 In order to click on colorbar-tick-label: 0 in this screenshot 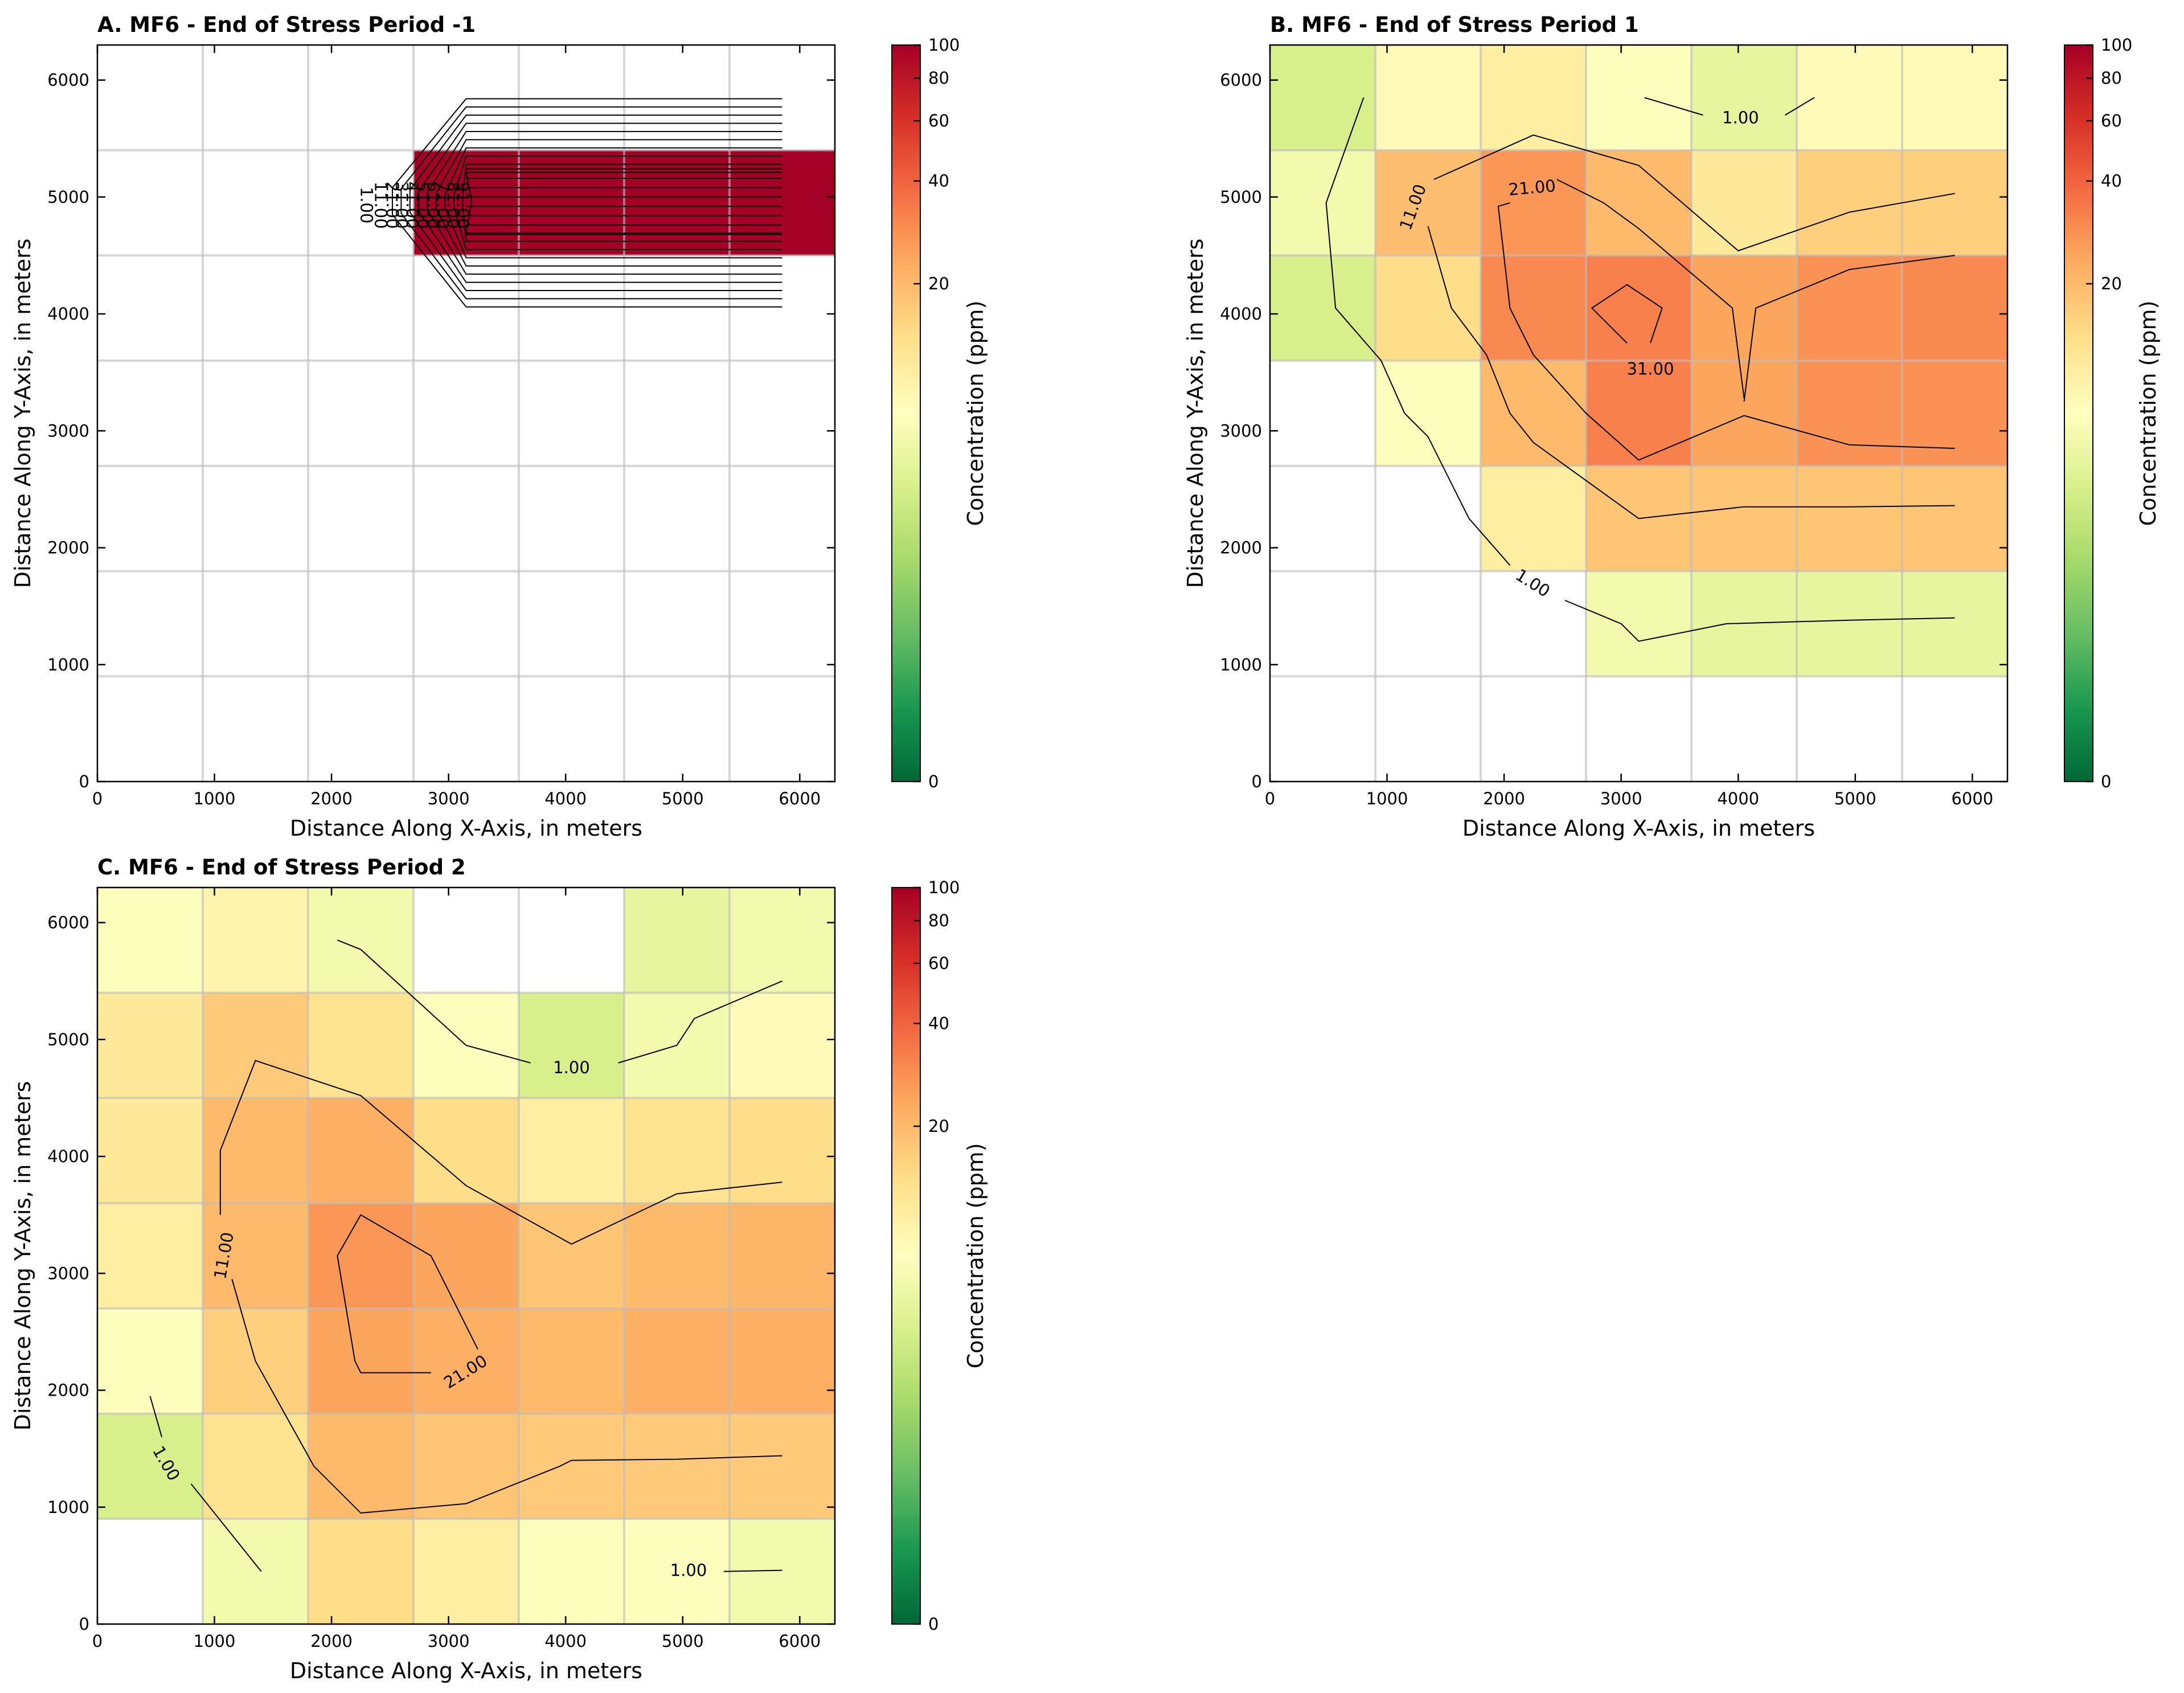, I will do `click(934, 781)`.